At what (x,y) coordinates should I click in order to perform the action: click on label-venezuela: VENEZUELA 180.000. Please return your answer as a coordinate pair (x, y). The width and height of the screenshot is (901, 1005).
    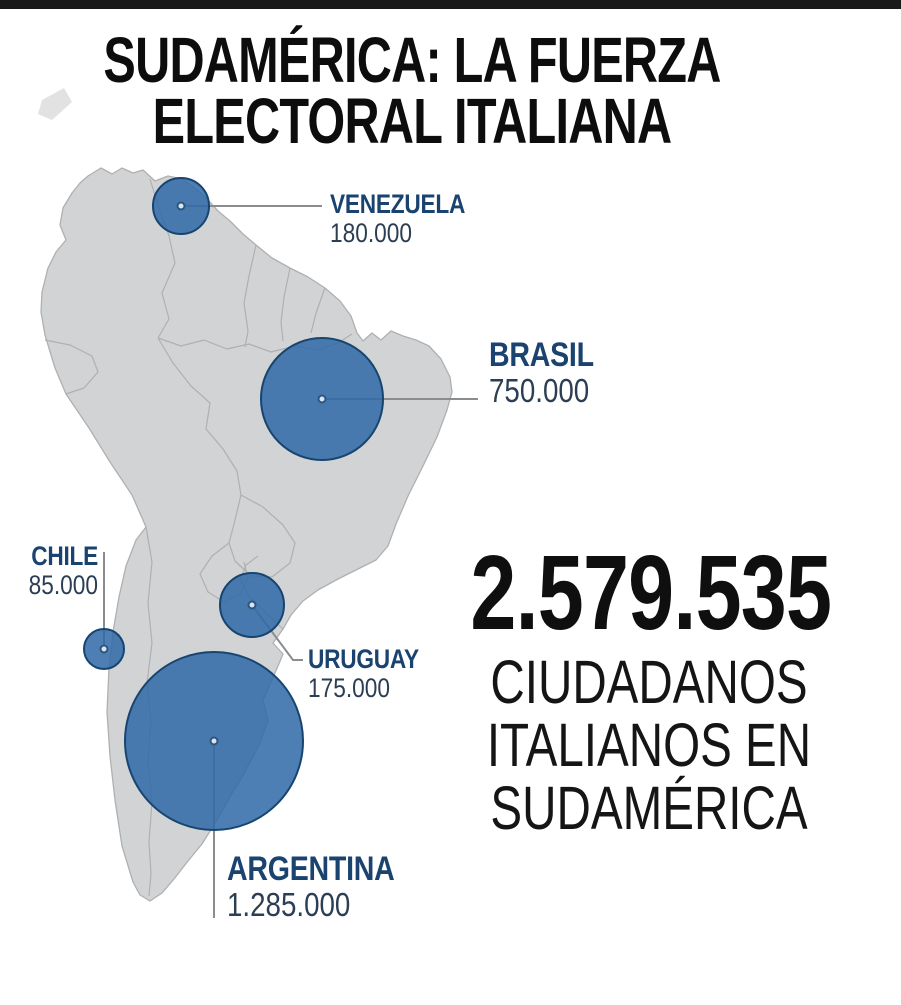
    Looking at the image, I should click on (397, 219).